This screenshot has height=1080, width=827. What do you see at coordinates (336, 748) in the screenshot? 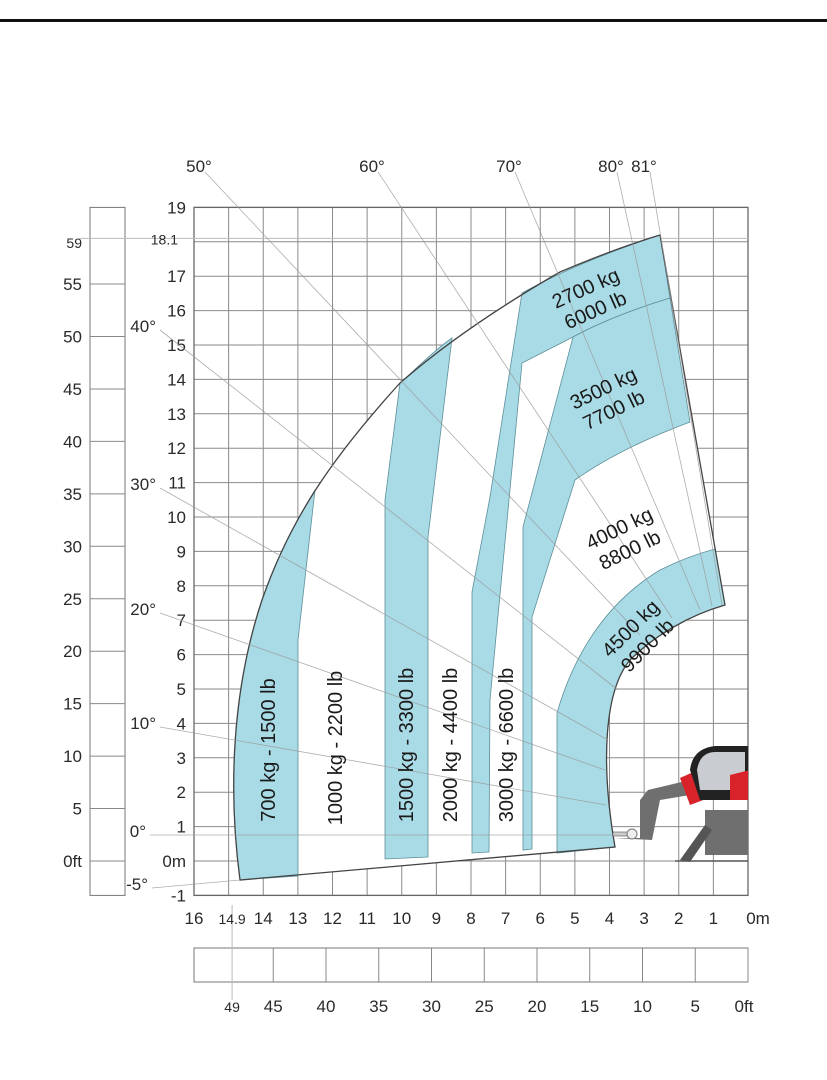
I see `zone-label-1000kg: 1000 kg - 2200 lb` at bounding box center [336, 748].